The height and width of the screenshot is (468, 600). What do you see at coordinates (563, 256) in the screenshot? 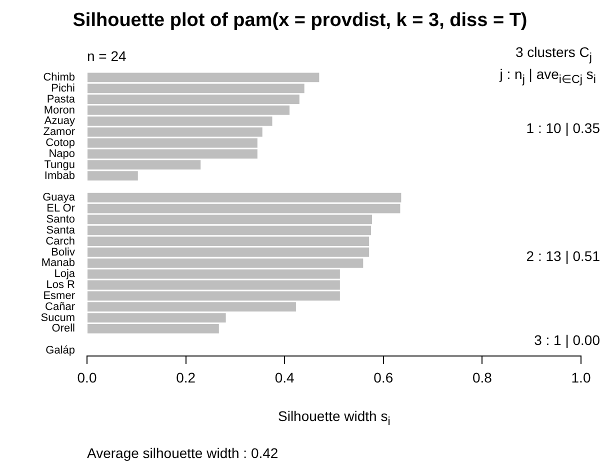
I see `annotation: 2 : 13 | 0.51` at bounding box center [563, 256].